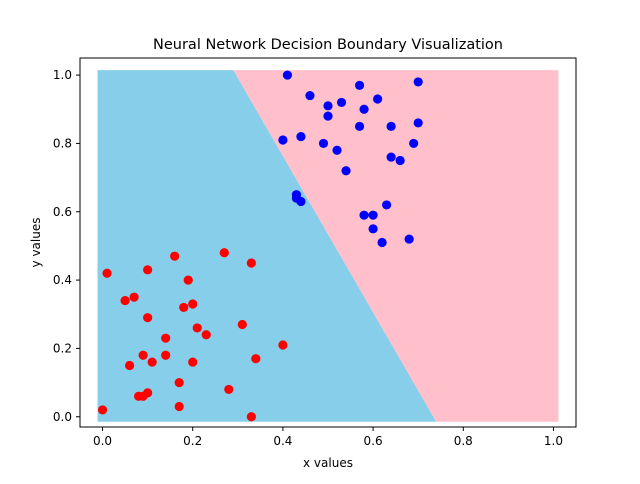 Image resolution: width=640 pixels, height=484 pixels. I want to click on x-tick-label: 0.4, so click(282, 441).